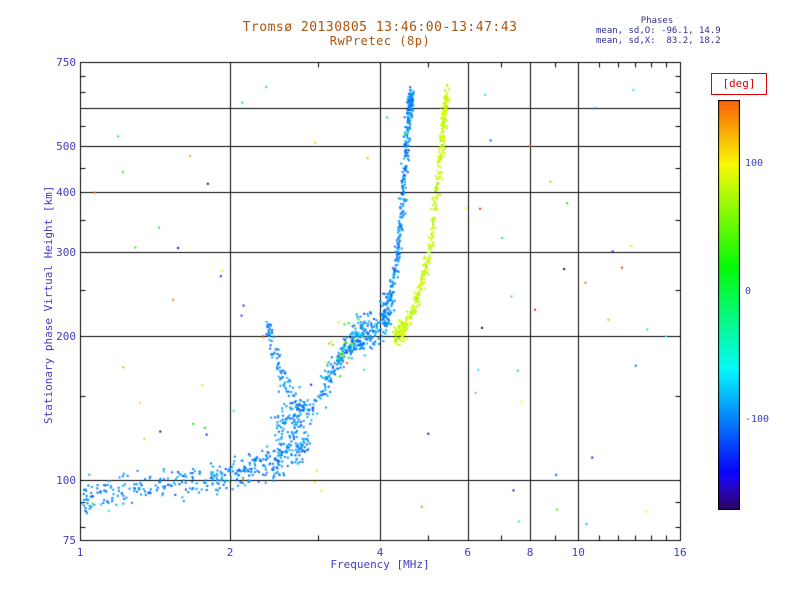  What do you see at coordinates (739, 84) in the screenshot?
I see `colorbar-unit-label: [deg]` at bounding box center [739, 84].